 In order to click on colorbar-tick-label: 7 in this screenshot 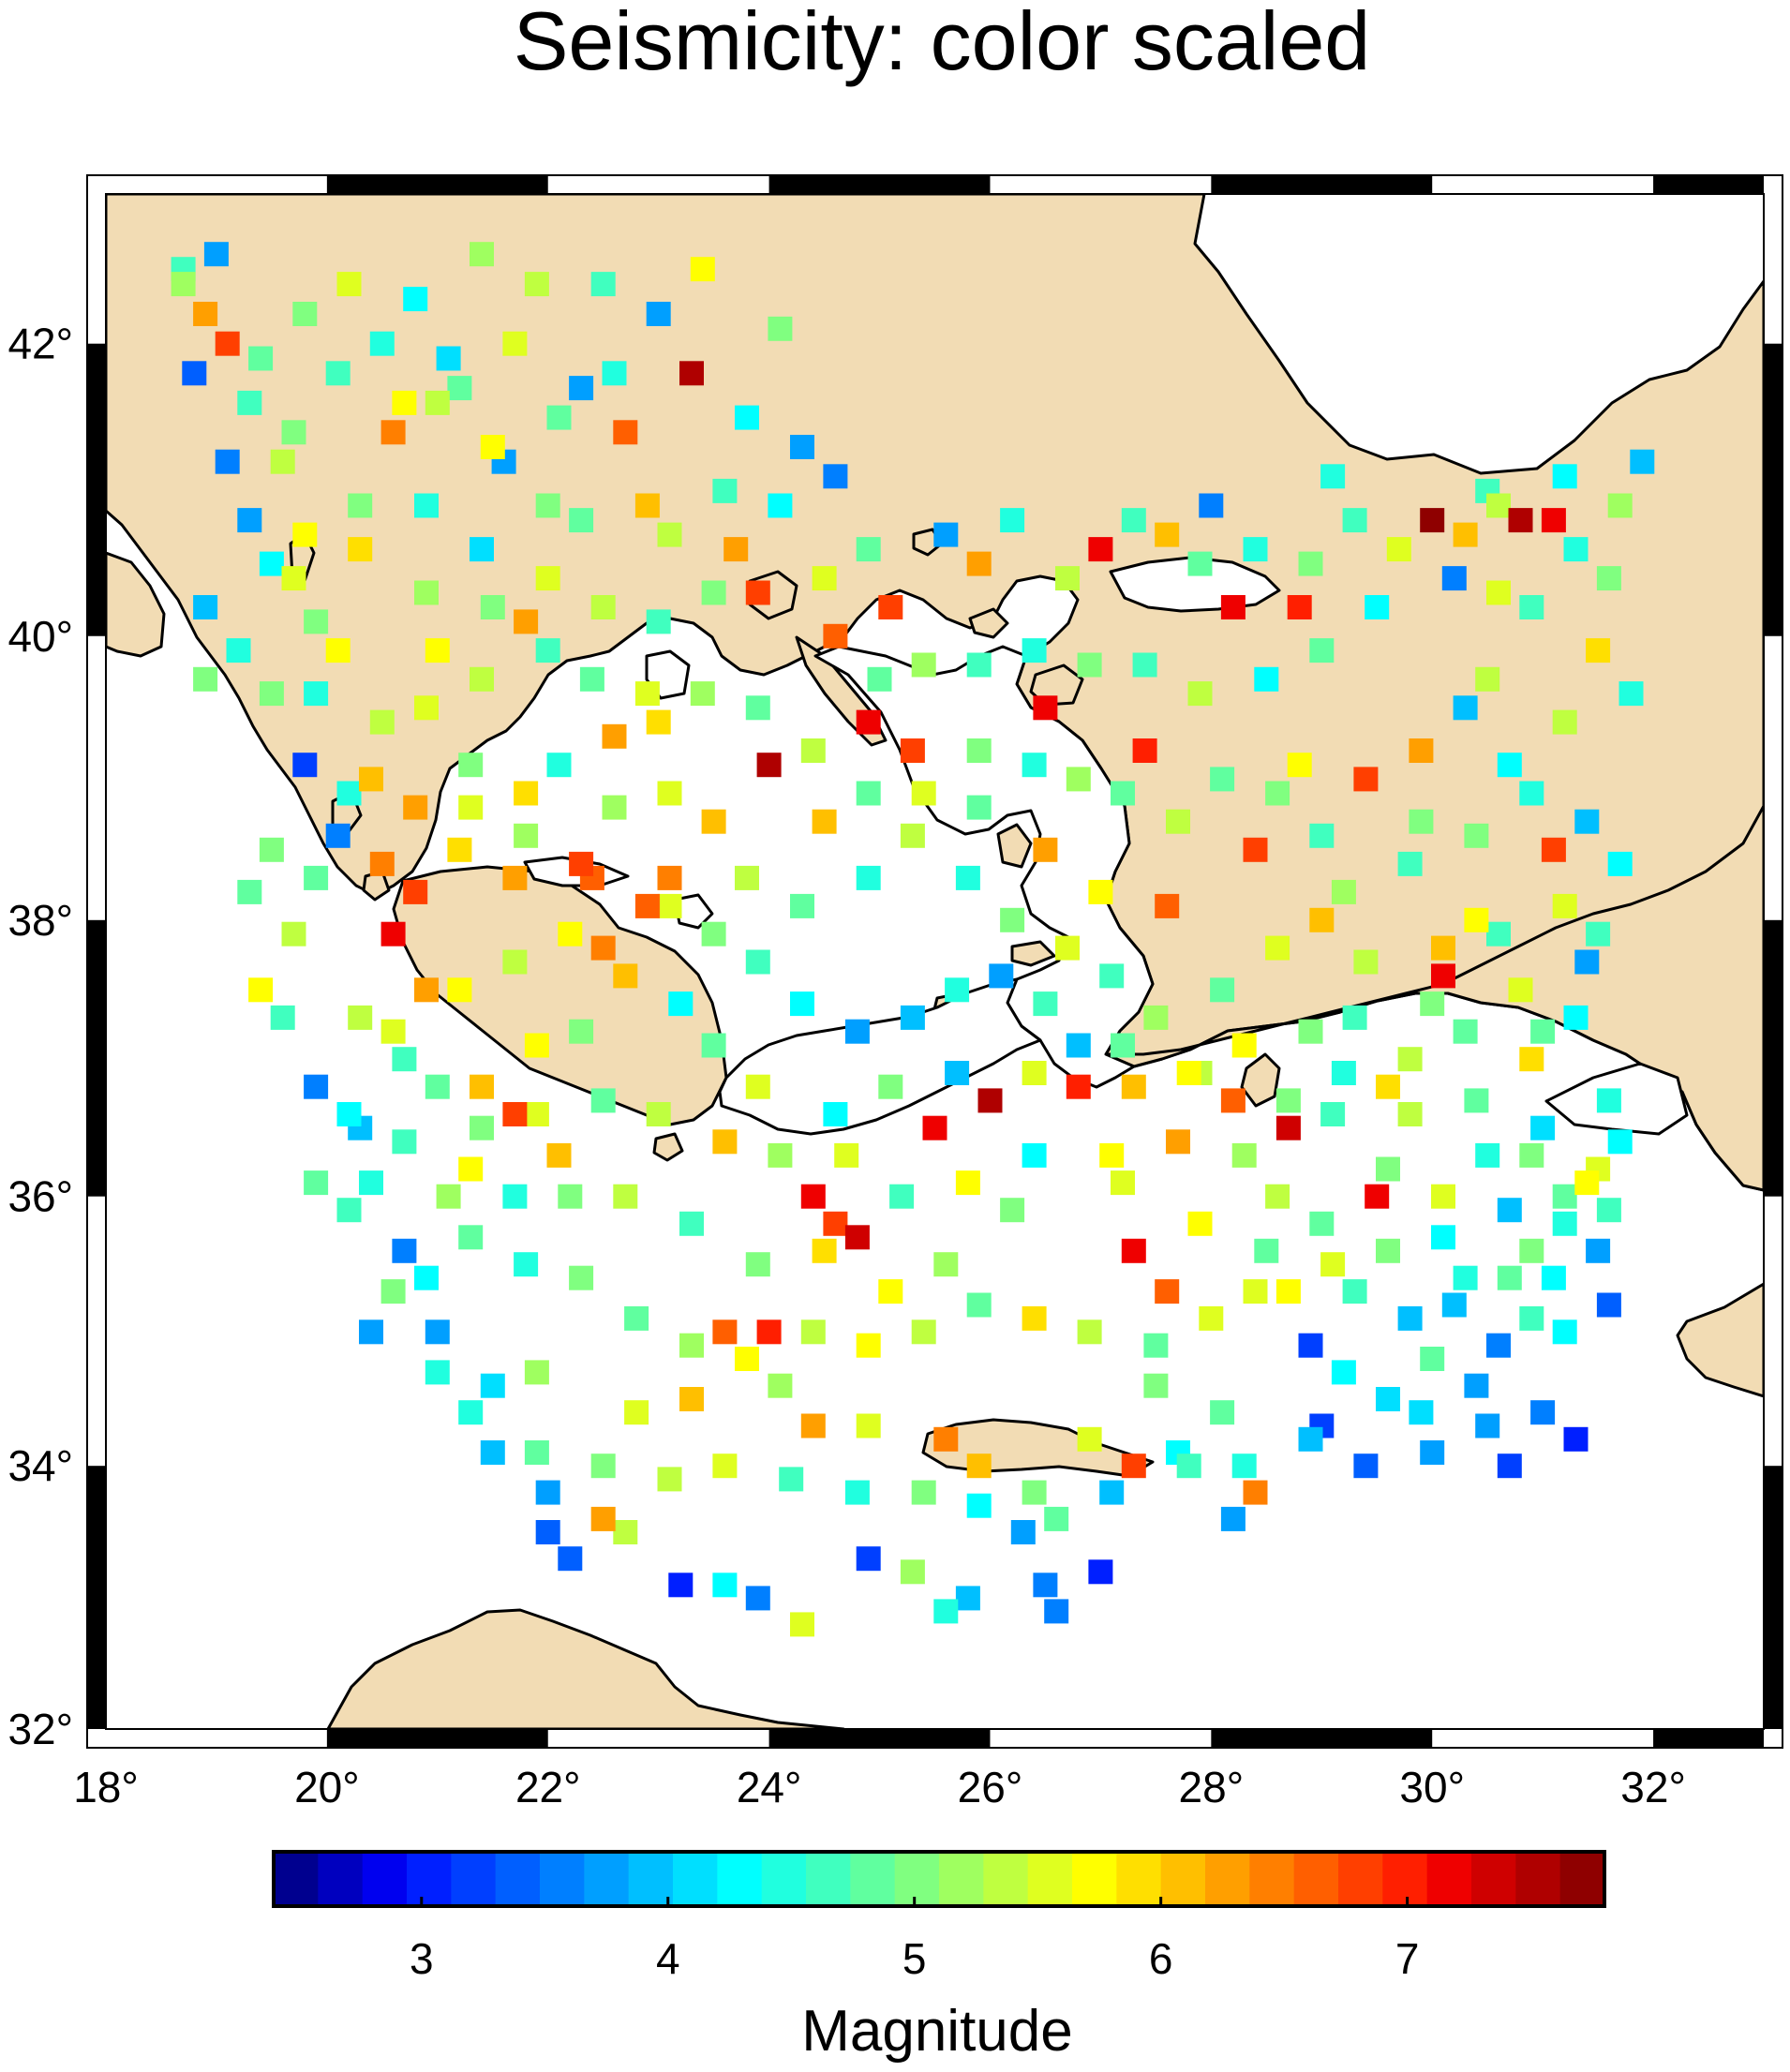, I will do `click(1407, 1958)`.